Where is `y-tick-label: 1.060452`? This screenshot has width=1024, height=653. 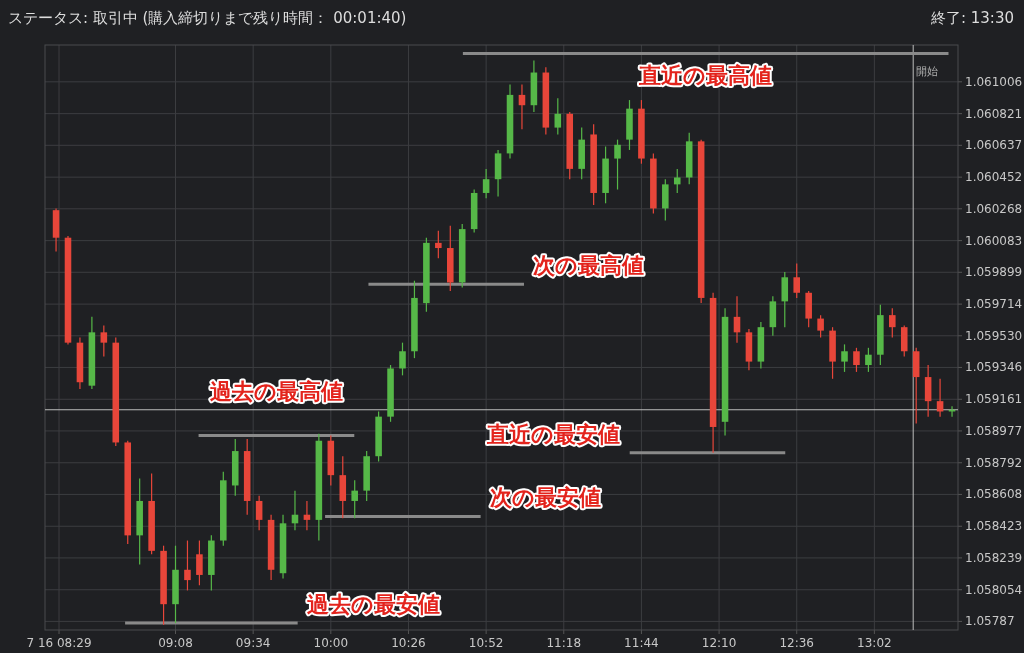
y-tick-label: 1.060452 is located at coordinates (994, 177).